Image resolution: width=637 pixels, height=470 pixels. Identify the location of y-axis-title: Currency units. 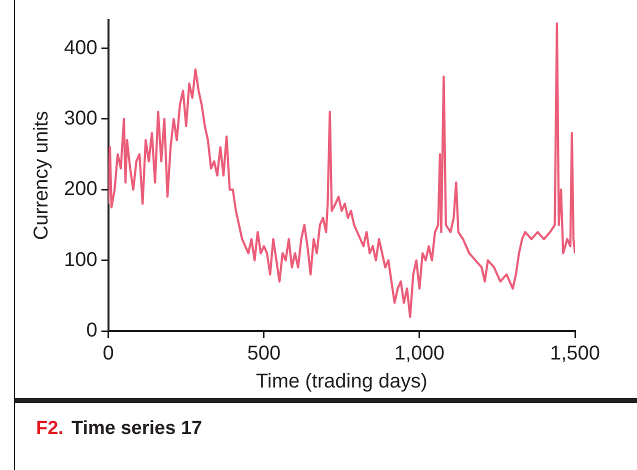
(41, 175).